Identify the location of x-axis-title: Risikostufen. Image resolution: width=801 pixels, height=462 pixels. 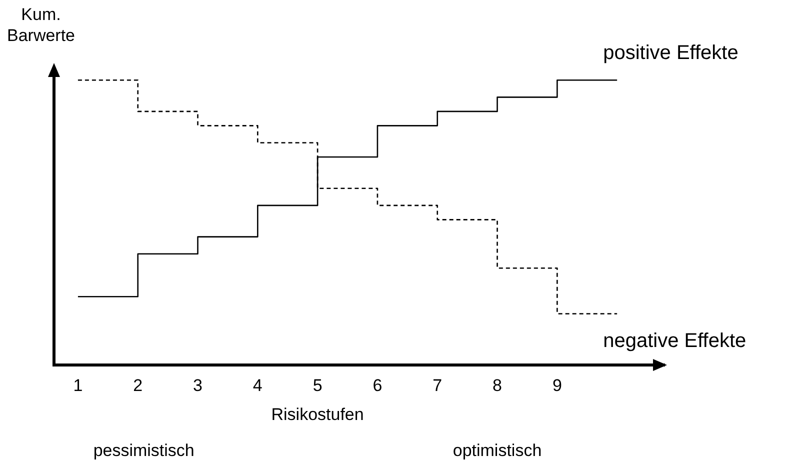
(317, 415).